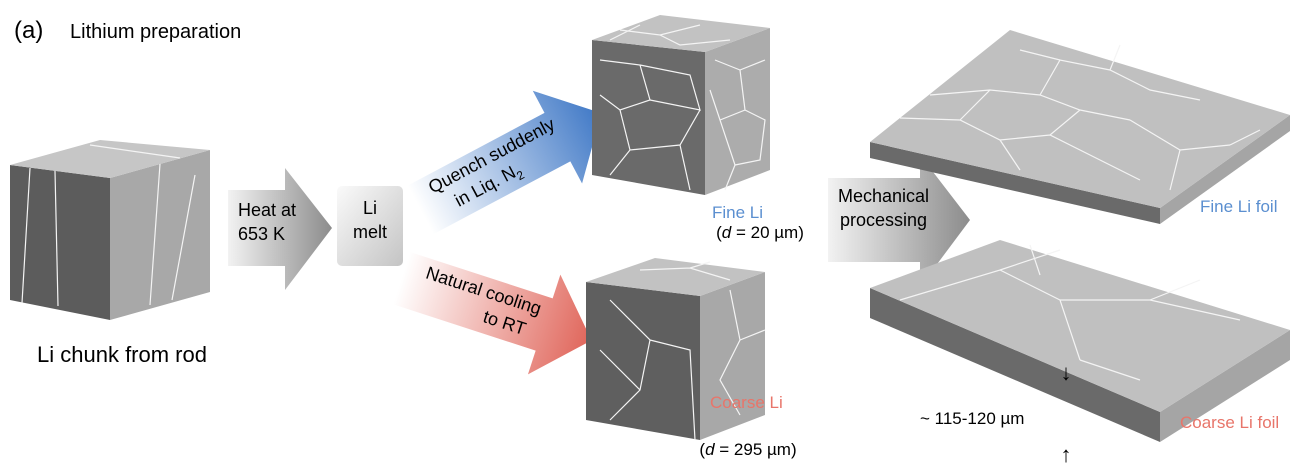 The height and width of the screenshot is (463, 1300). Describe the element at coordinates (883, 196) in the screenshot. I see `mechanical-label: Mechanical` at that location.